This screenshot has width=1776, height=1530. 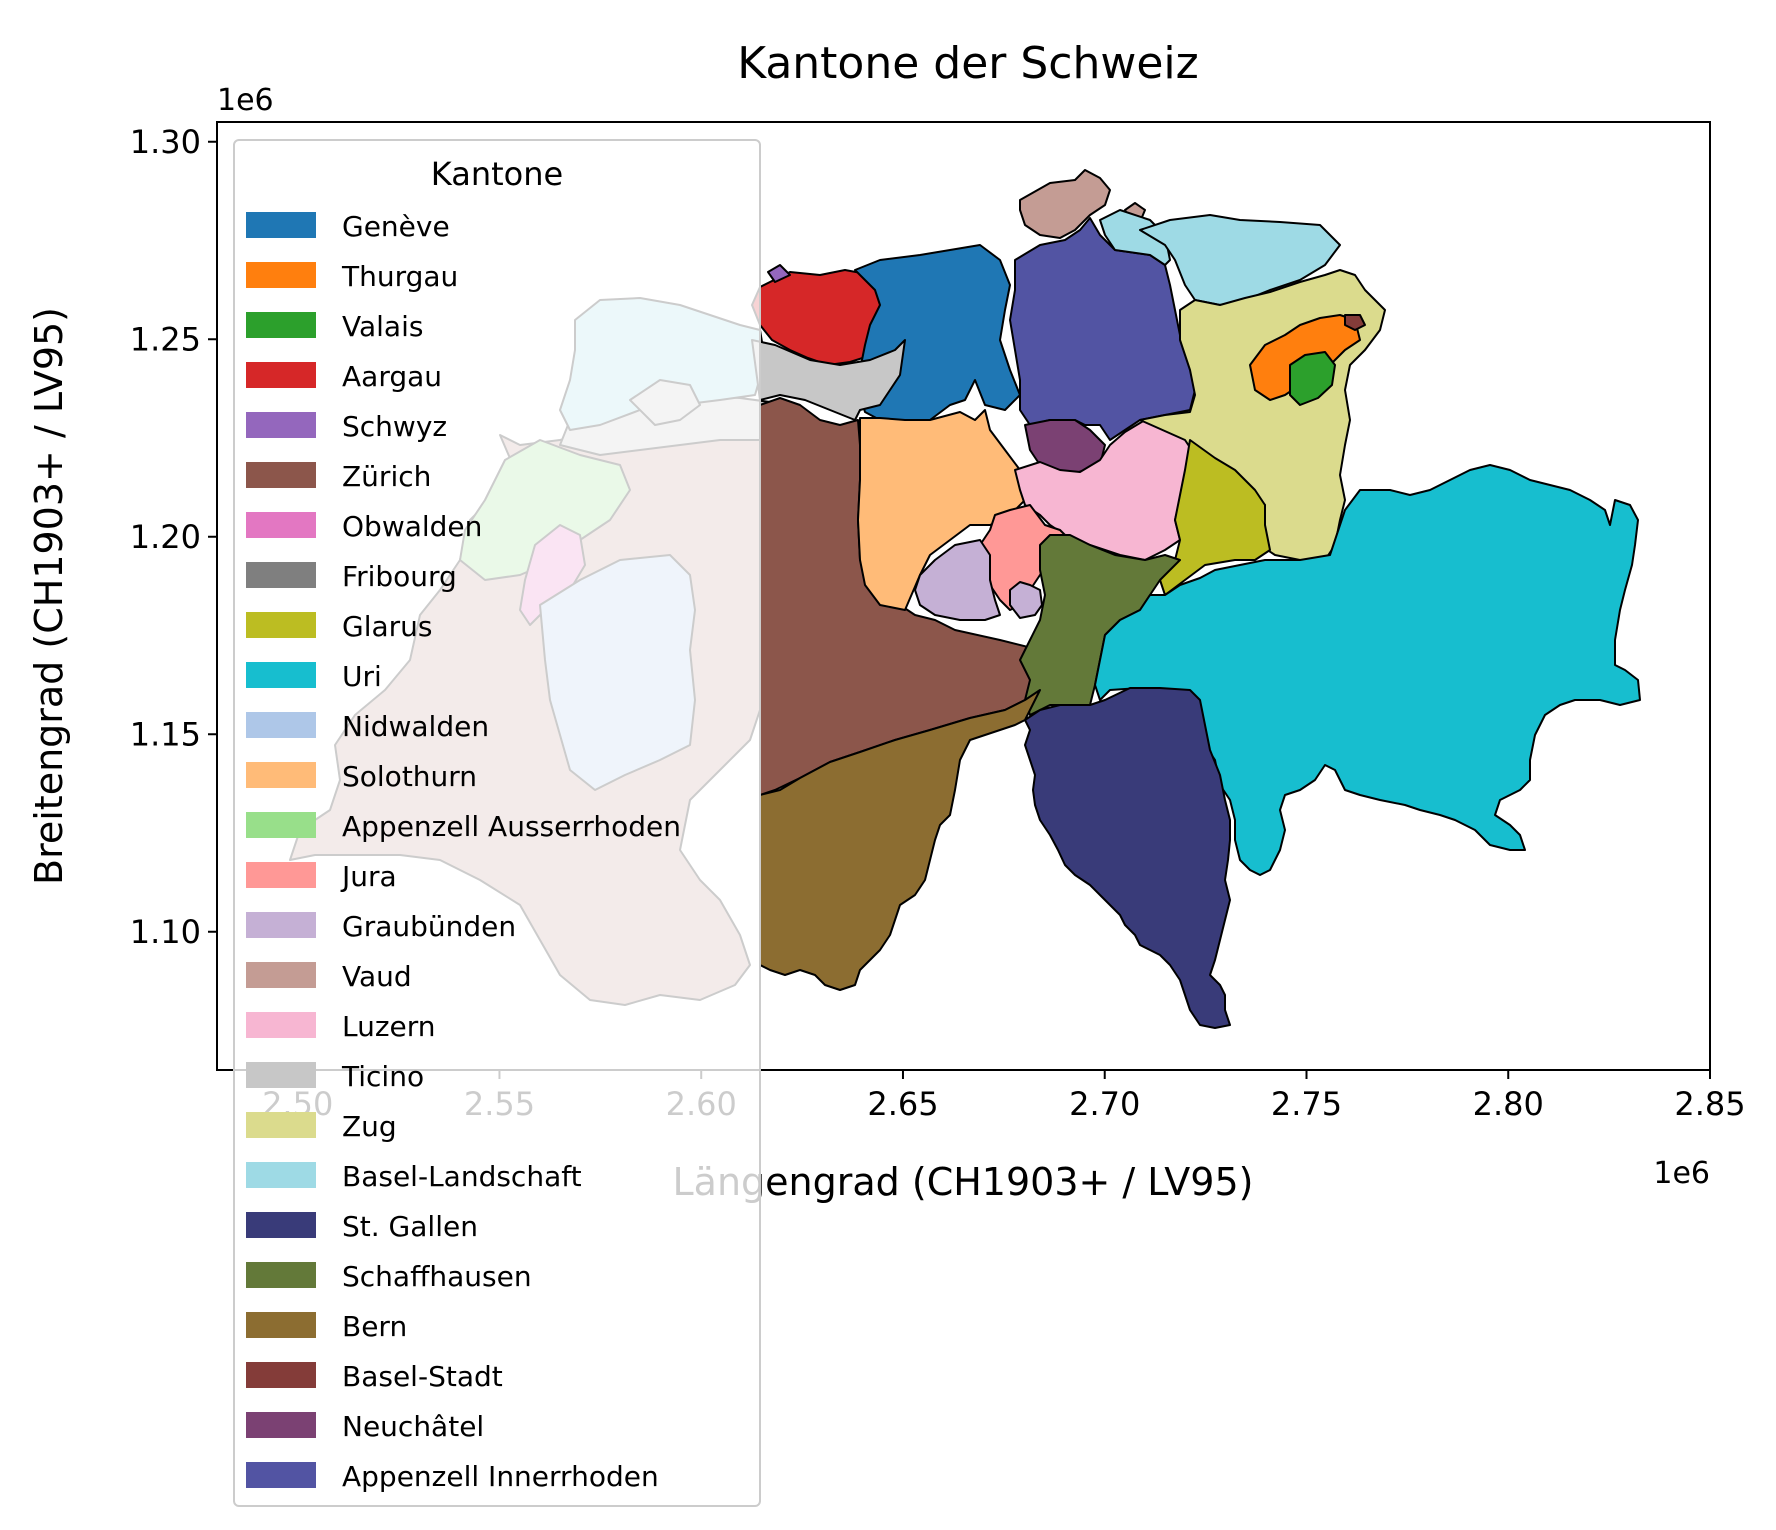 What do you see at coordinates (399, 576) in the screenshot?
I see `legend-label-fribourg: Fribourg` at bounding box center [399, 576].